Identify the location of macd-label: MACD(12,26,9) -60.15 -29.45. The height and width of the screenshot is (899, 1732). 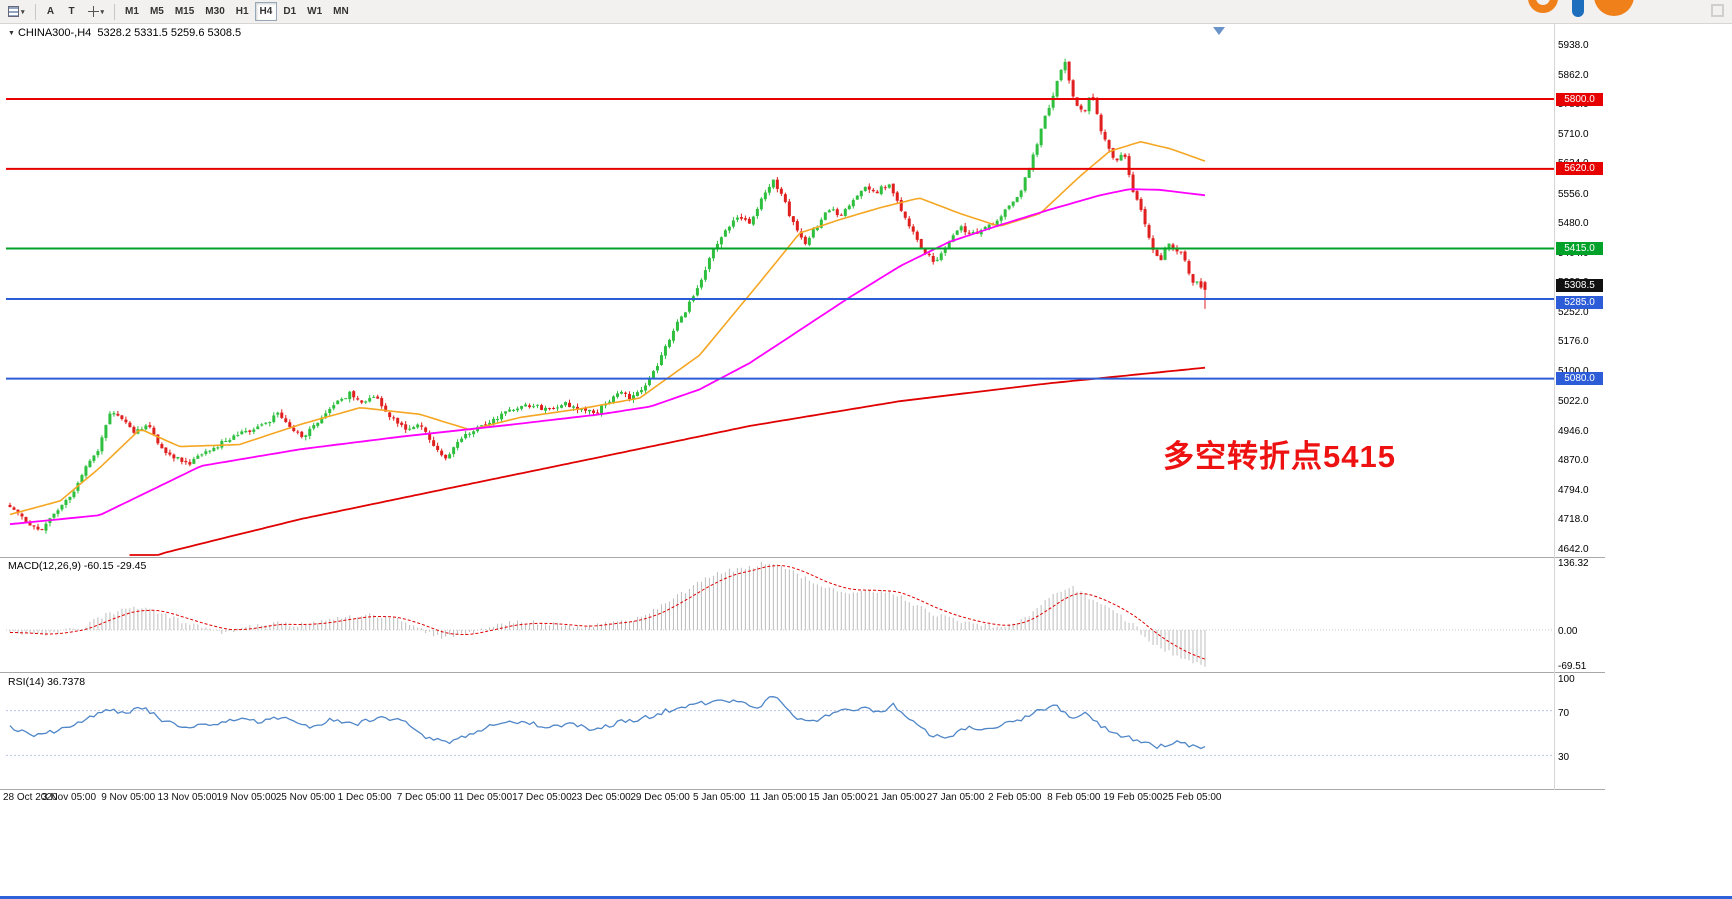
(77, 566).